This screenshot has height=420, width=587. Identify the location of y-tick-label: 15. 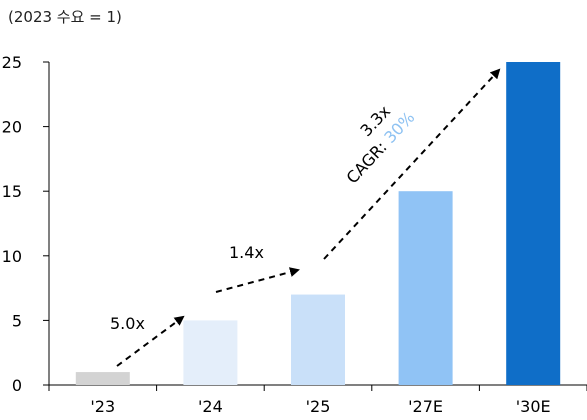
(12, 191).